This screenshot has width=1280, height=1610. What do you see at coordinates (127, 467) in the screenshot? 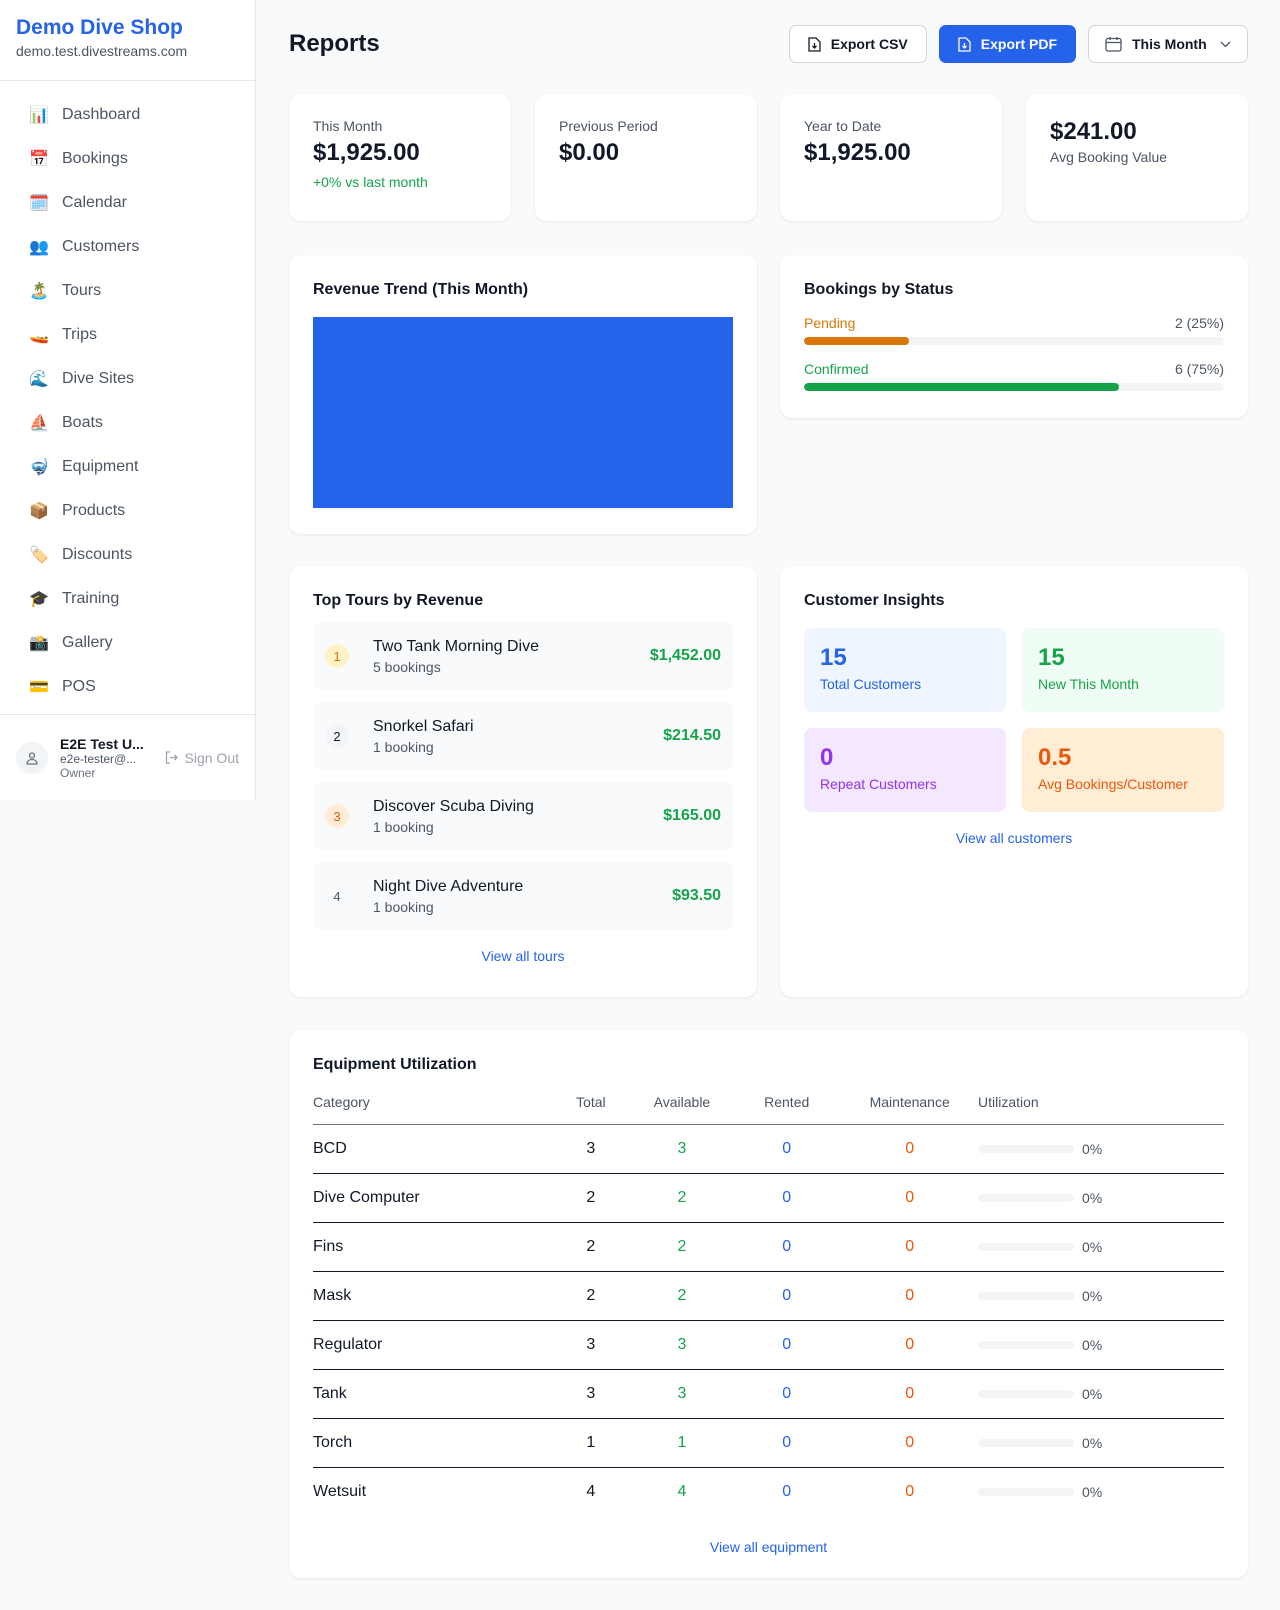
I see `sidebar-item-equipment: 🤿 Equipment` at bounding box center [127, 467].